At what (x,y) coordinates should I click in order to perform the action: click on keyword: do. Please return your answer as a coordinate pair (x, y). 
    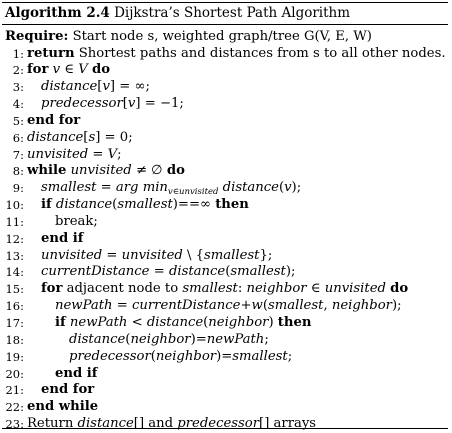
    Looking at the image, I should click on (175, 171).